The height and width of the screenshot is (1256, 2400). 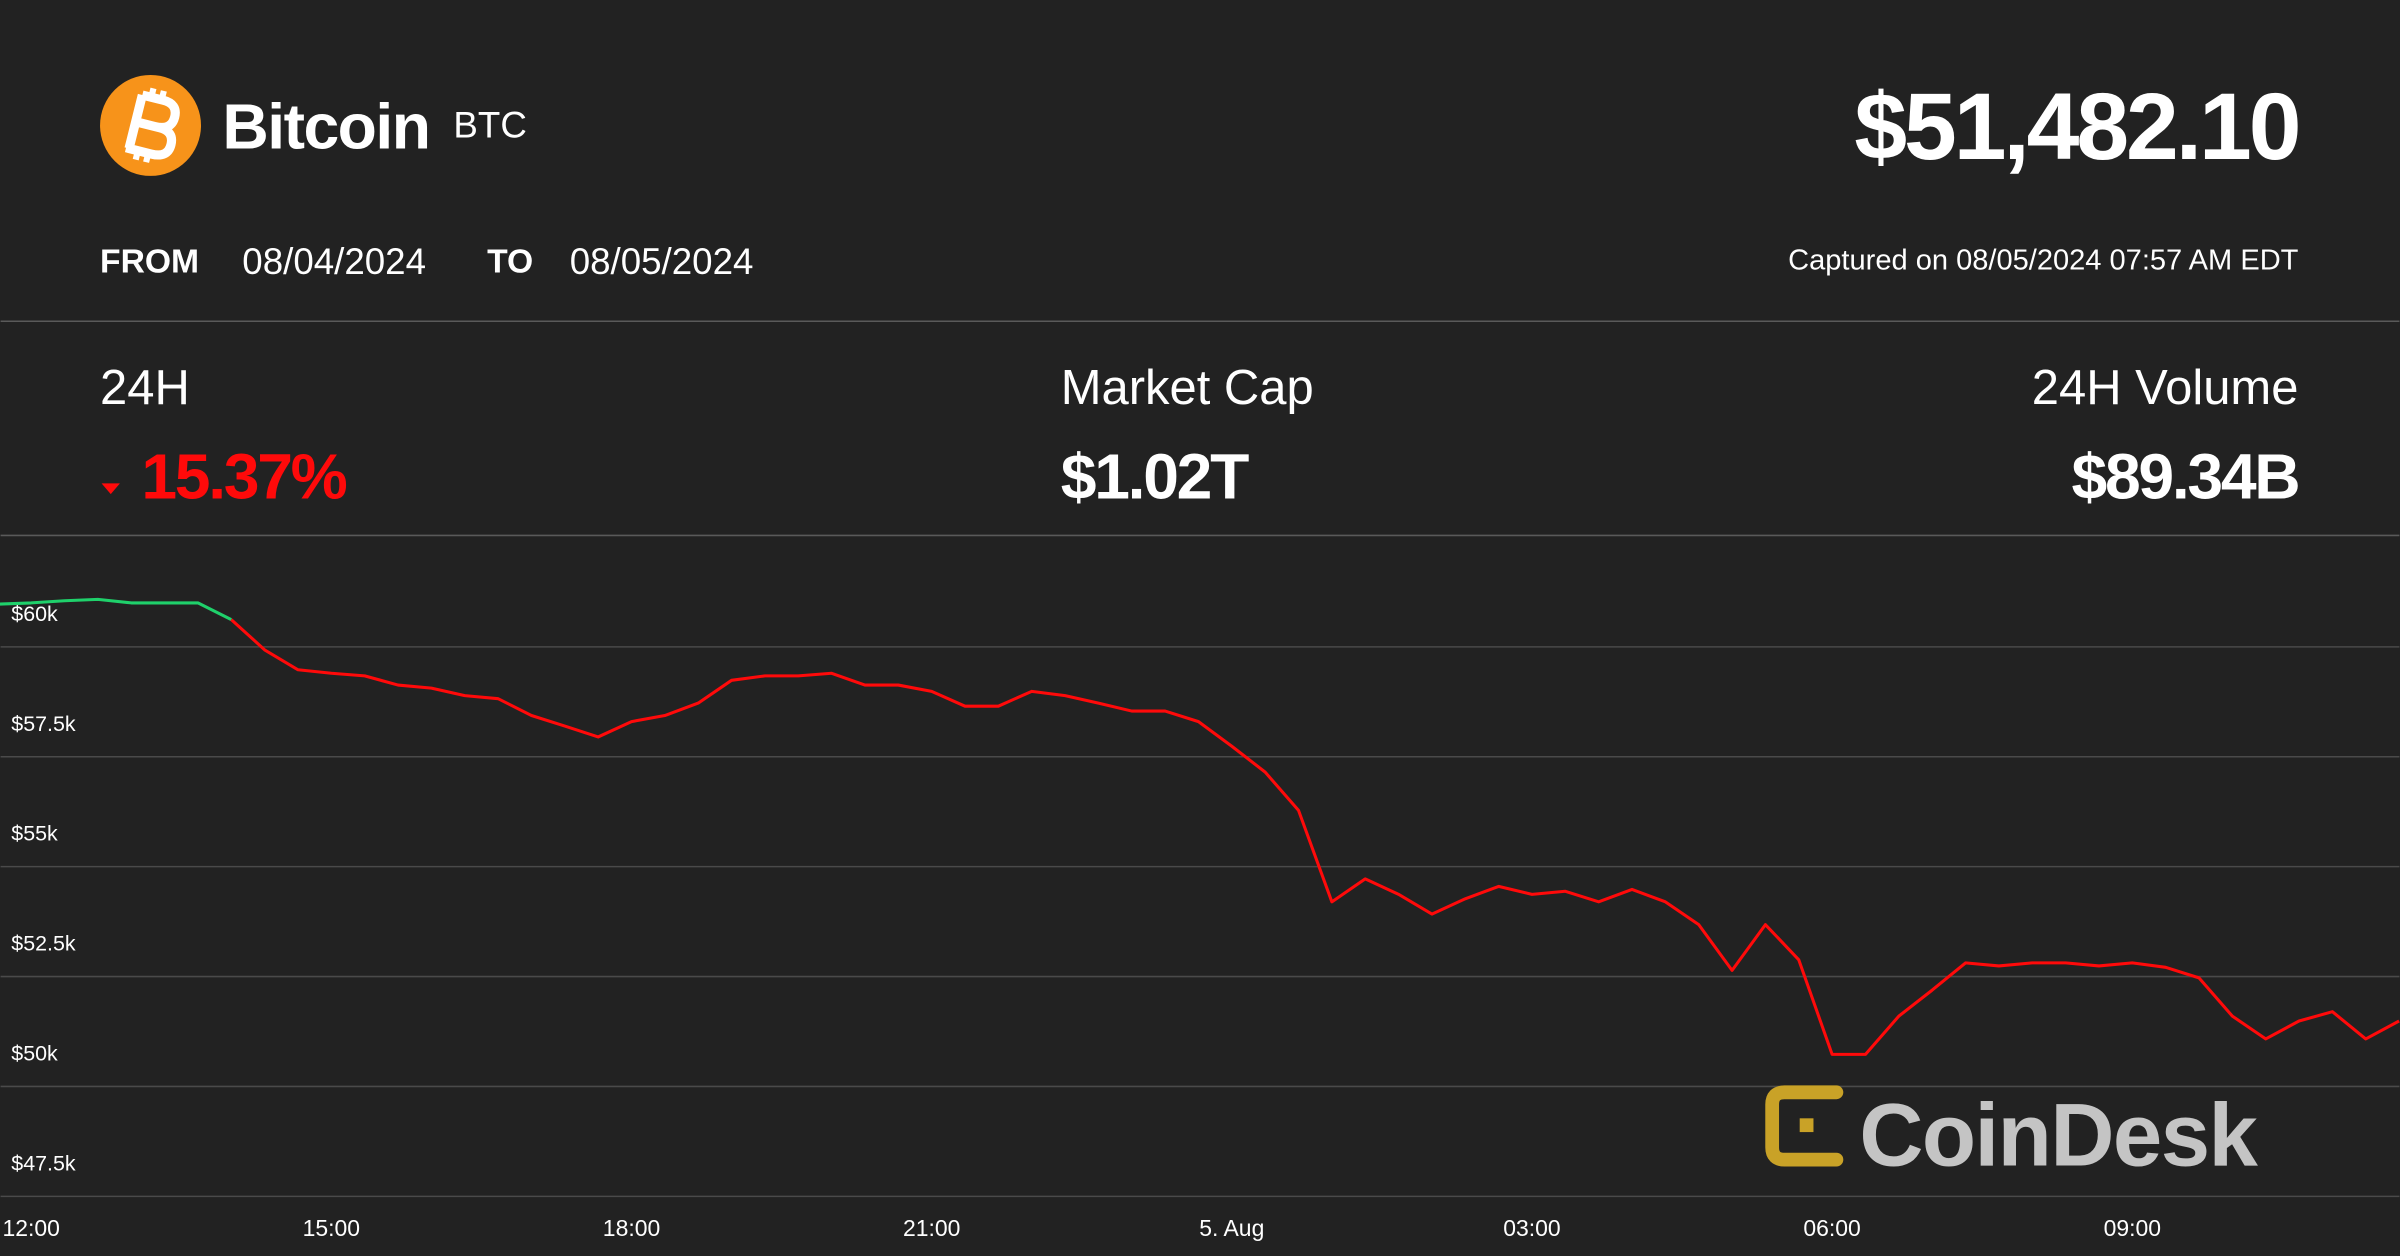 What do you see at coordinates (331, 1228) in the screenshot?
I see `x-tick-label: 15:00` at bounding box center [331, 1228].